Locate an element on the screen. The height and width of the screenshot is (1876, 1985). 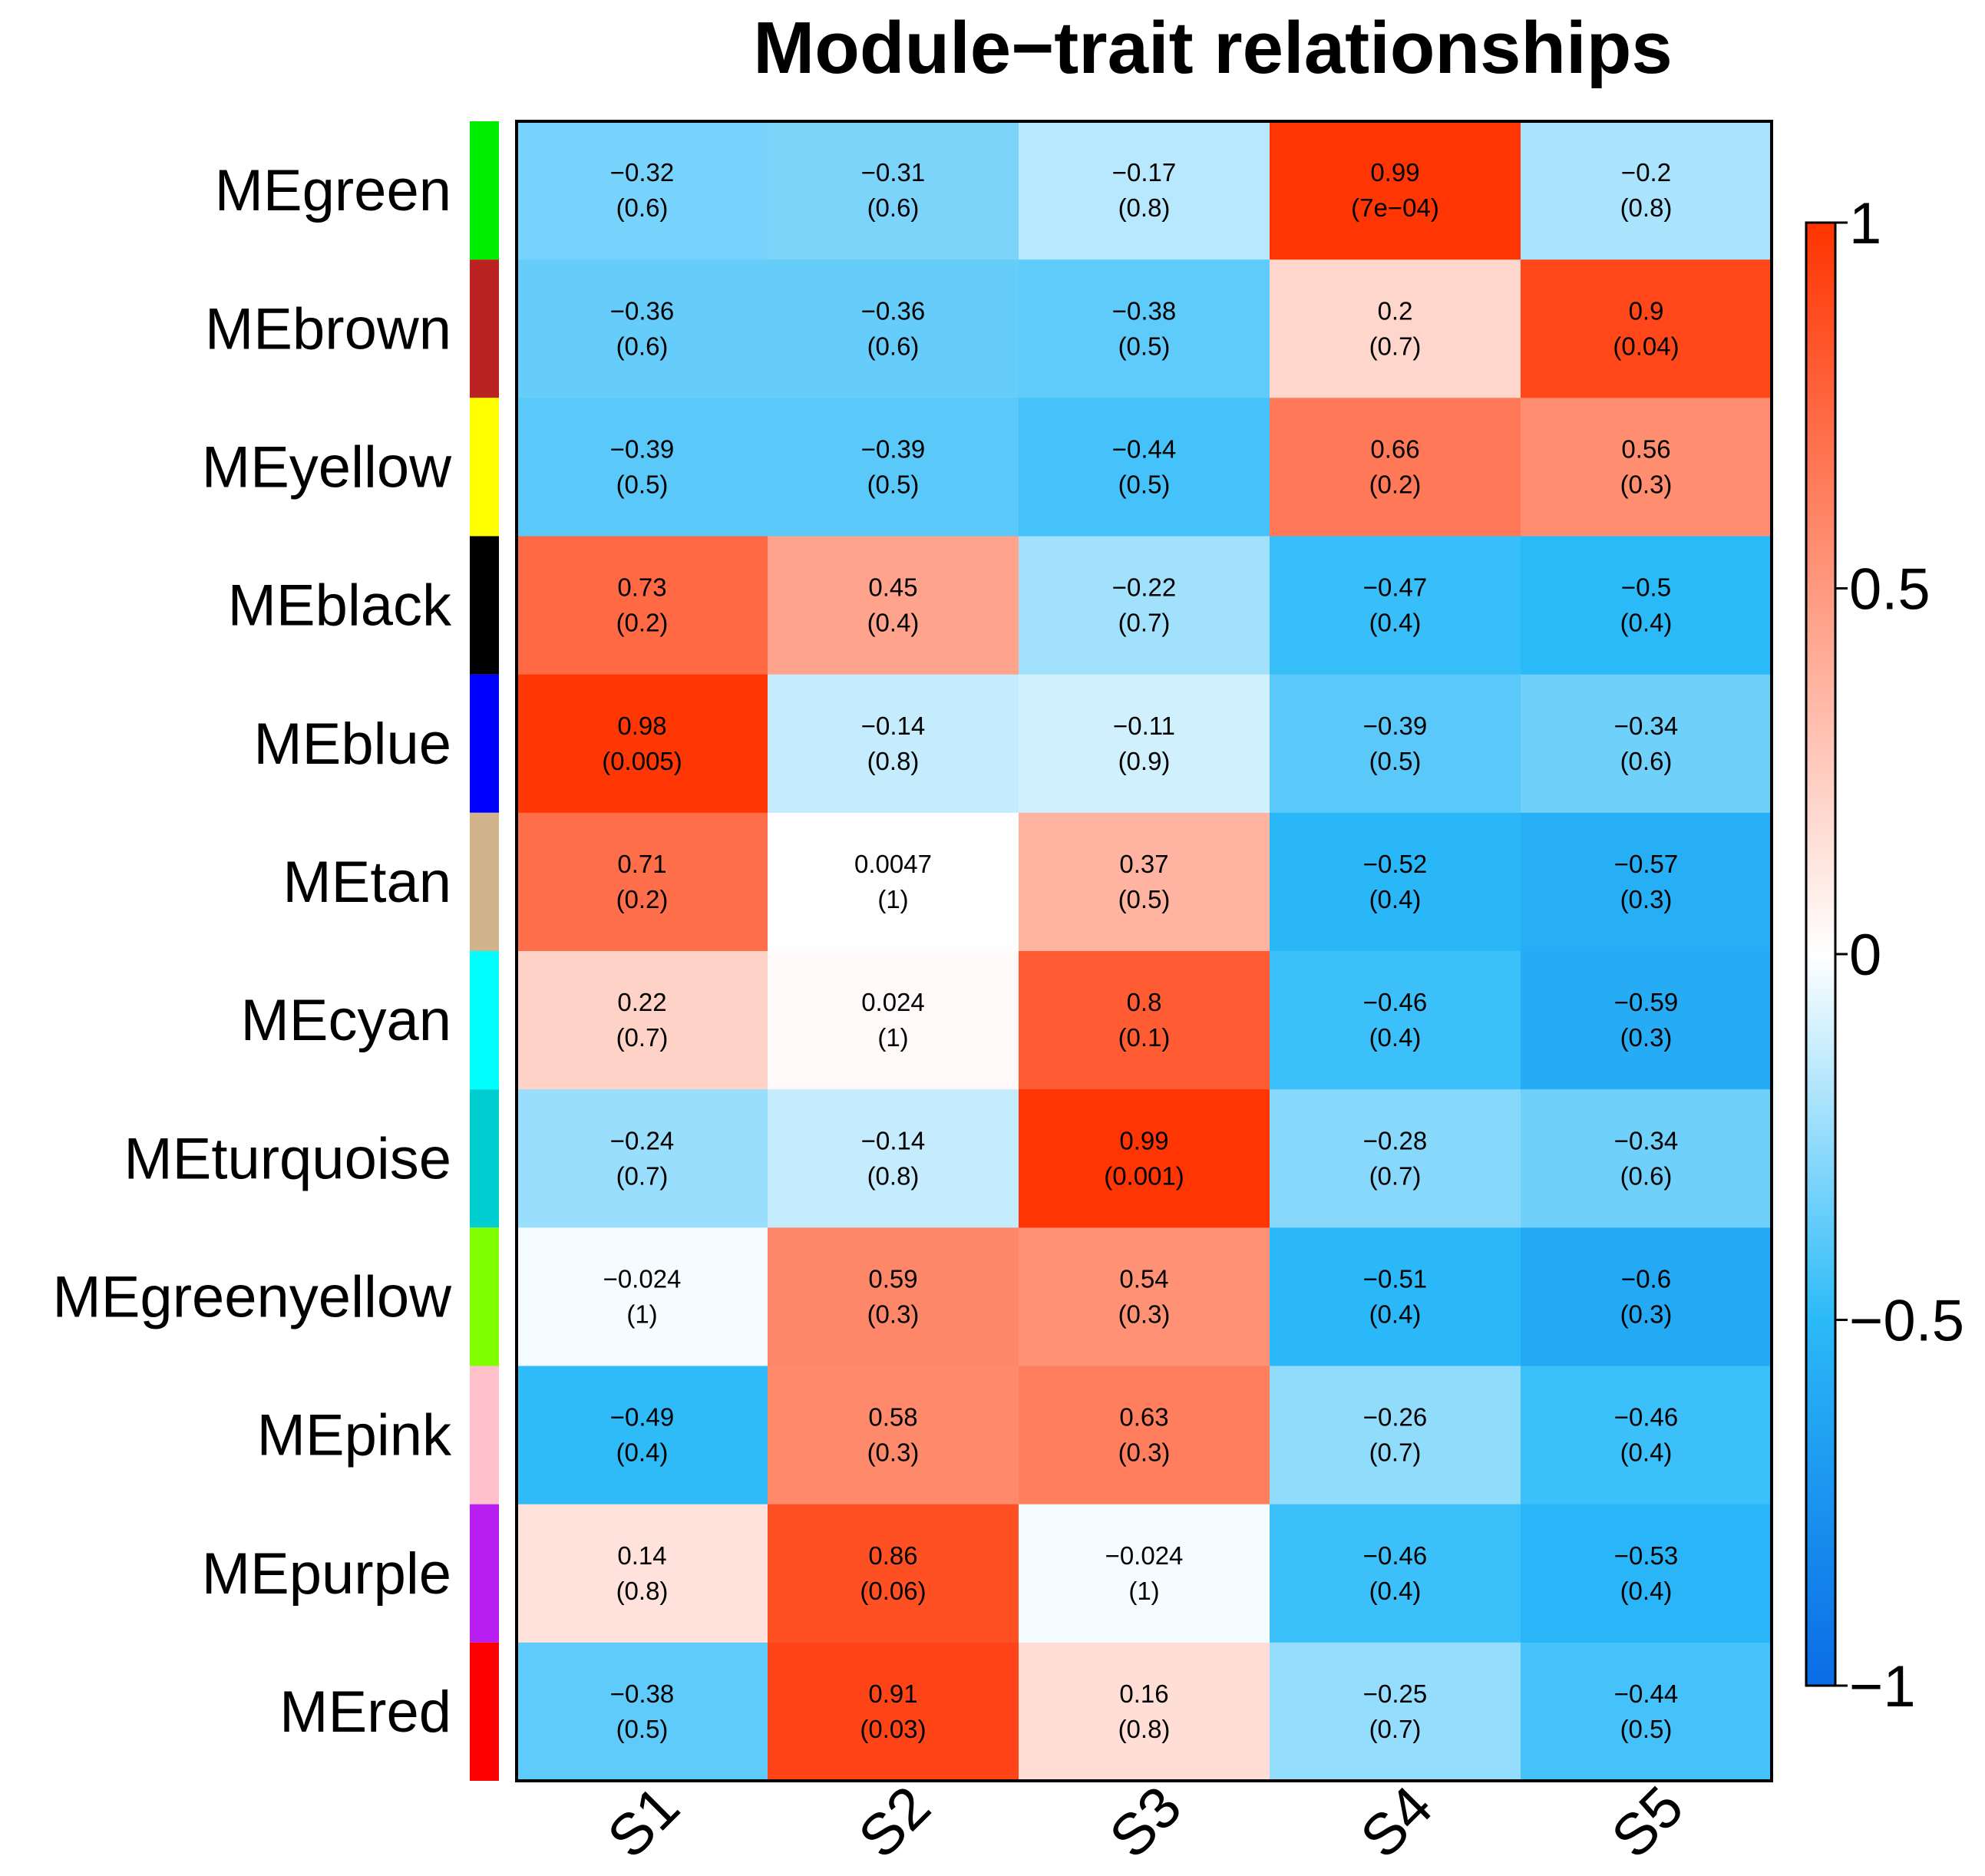
cell-pvalue-label: (0.9) is located at coordinates (1145, 761).